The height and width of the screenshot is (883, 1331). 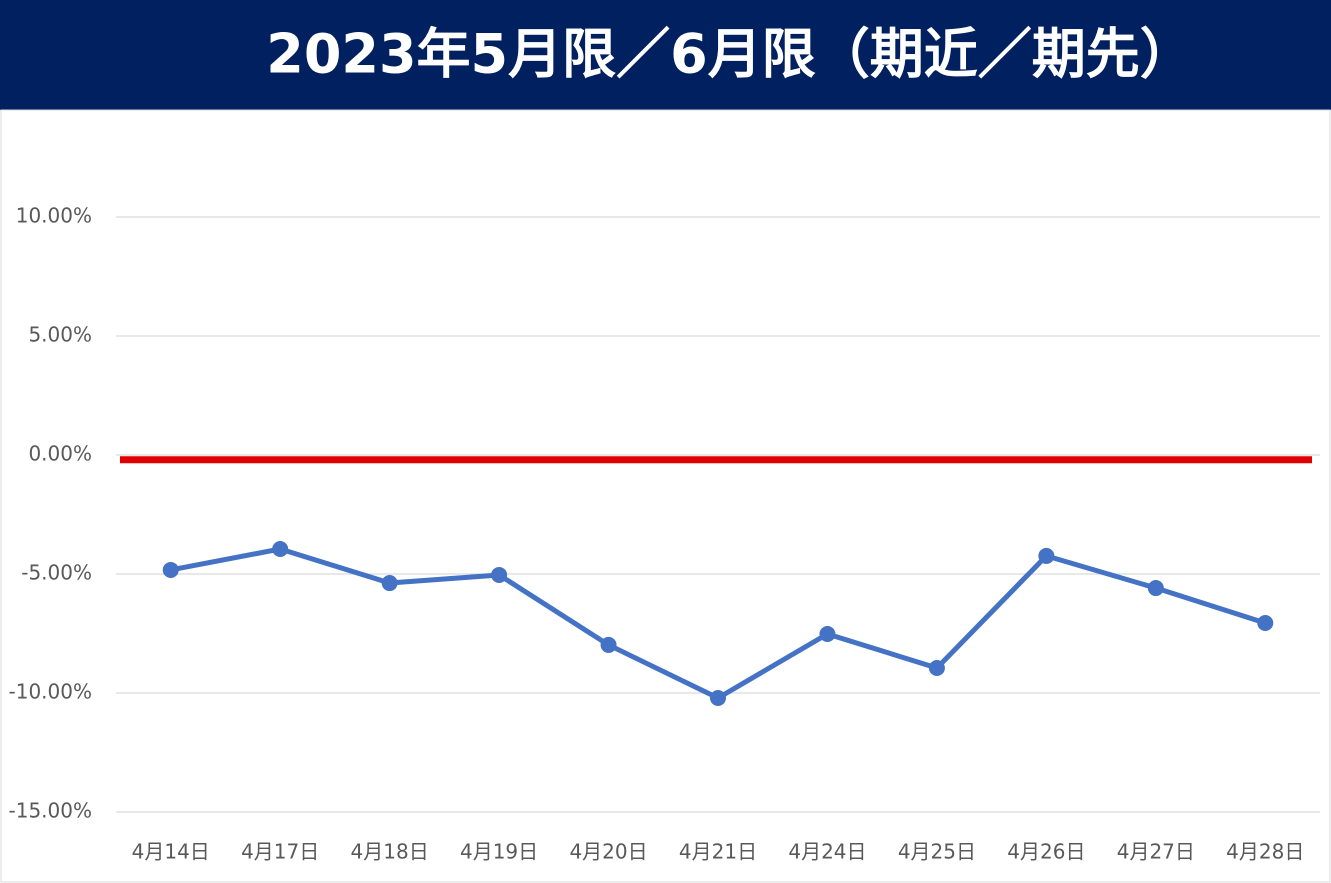 What do you see at coordinates (718, 852) in the screenshot?
I see `x-tick-label: 4月21日` at bounding box center [718, 852].